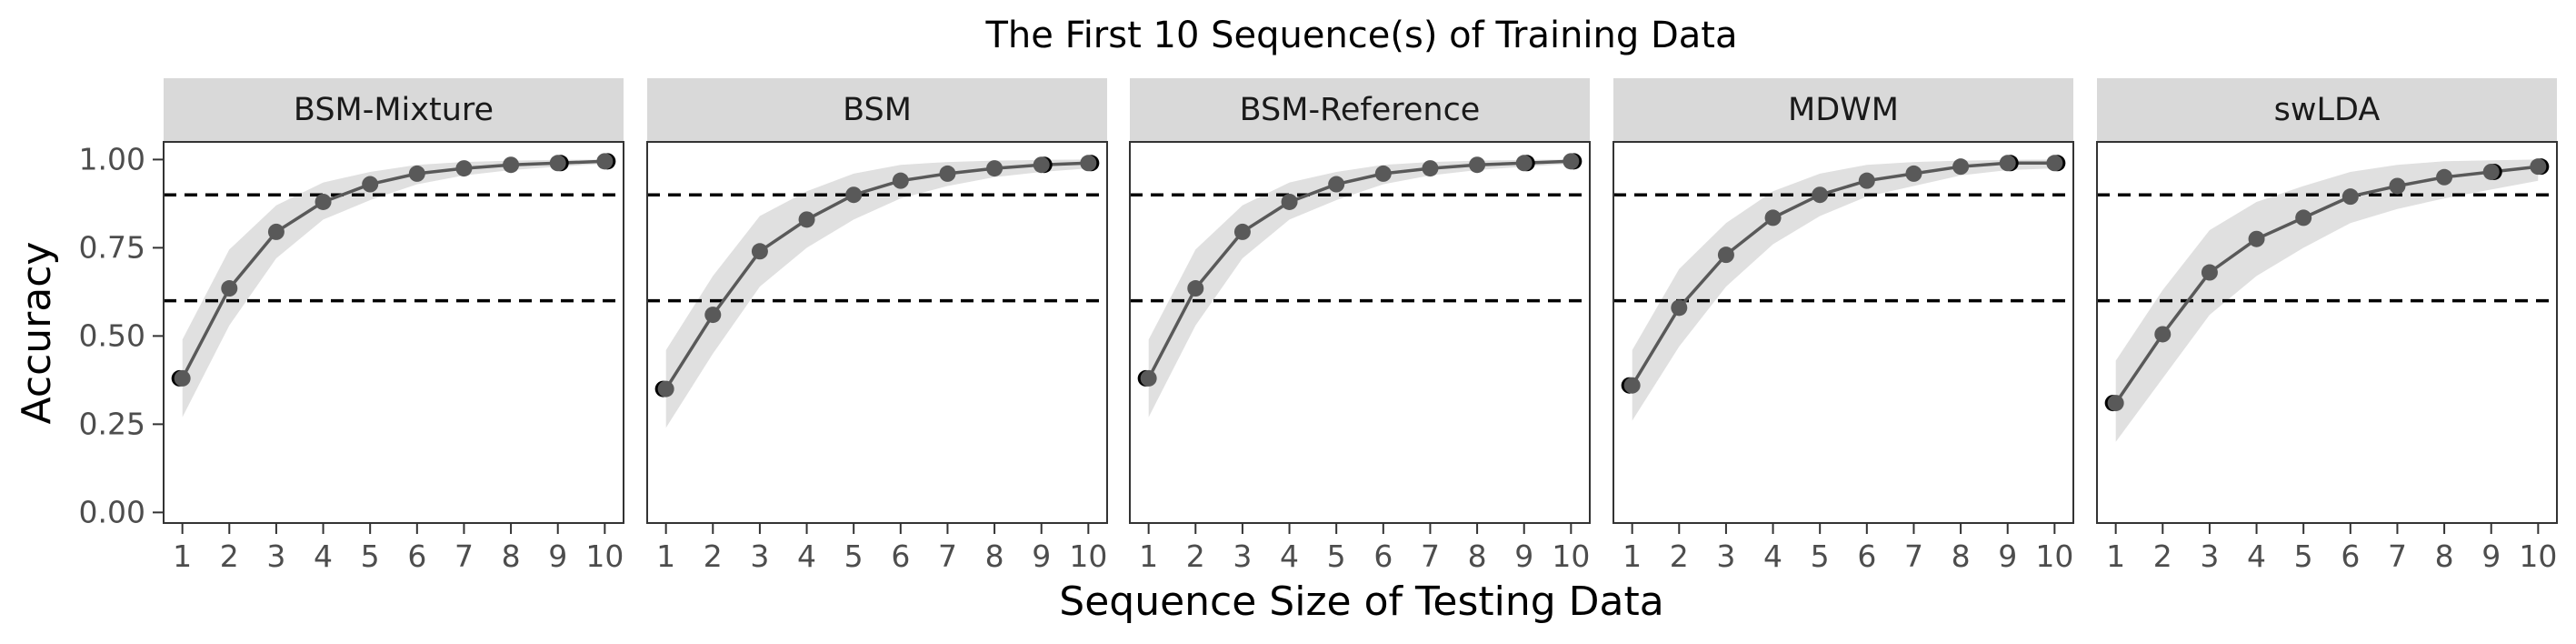 This screenshot has height=644, width=2576. I want to click on y-axis: 0.00 0.25 0.50 0.75 1.00, so click(121, 335).